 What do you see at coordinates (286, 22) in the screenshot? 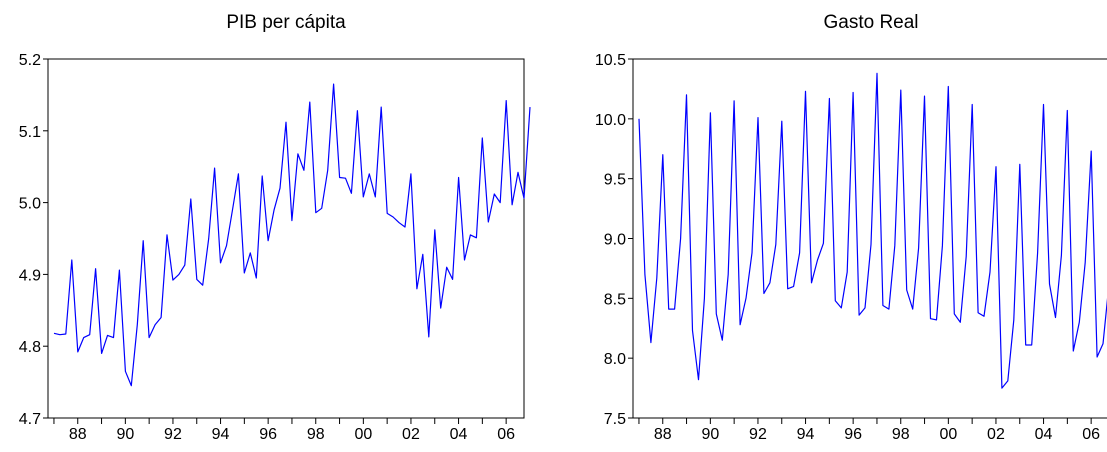
I see `chart-title: PIB per cápita` at bounding box center [286, 22].